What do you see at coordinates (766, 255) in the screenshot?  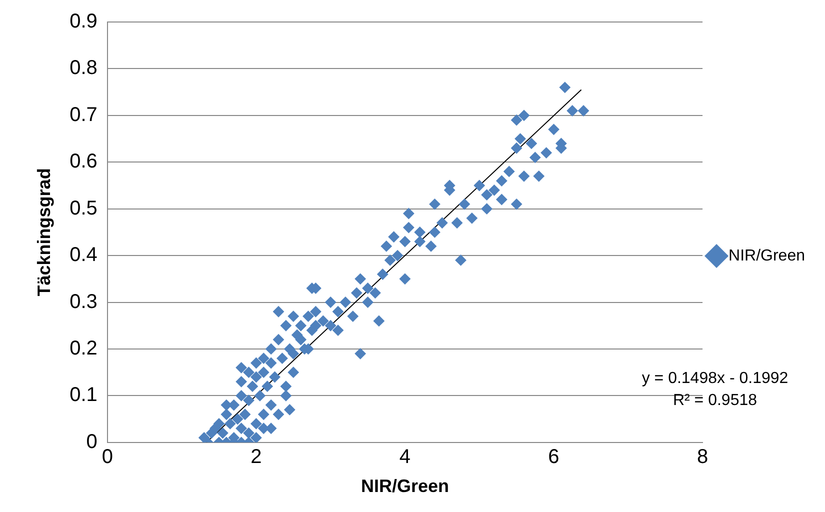 I see `legend-label: NIR/Green` at bounding box center [766, 255].